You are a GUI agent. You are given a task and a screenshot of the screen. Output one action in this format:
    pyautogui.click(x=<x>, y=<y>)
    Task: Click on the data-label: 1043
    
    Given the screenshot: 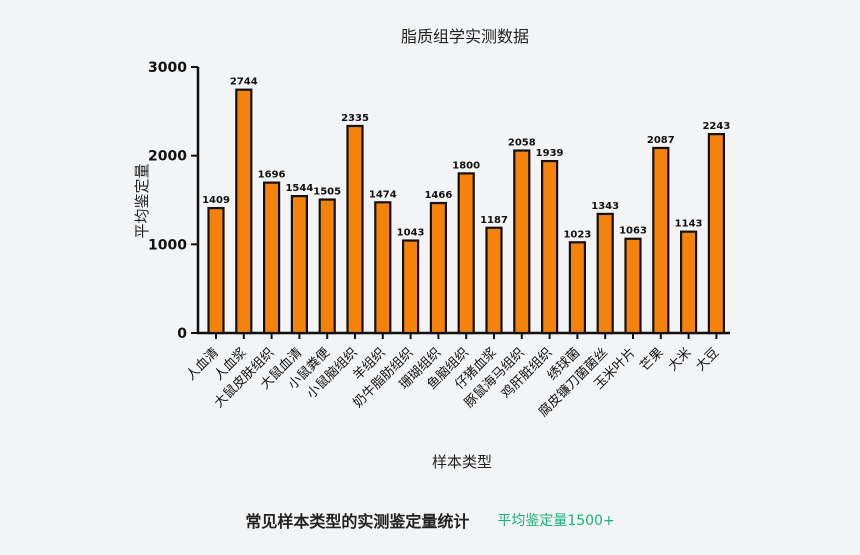 What is the action you would take?
    pyautogui.click(x=411, y=233)
    